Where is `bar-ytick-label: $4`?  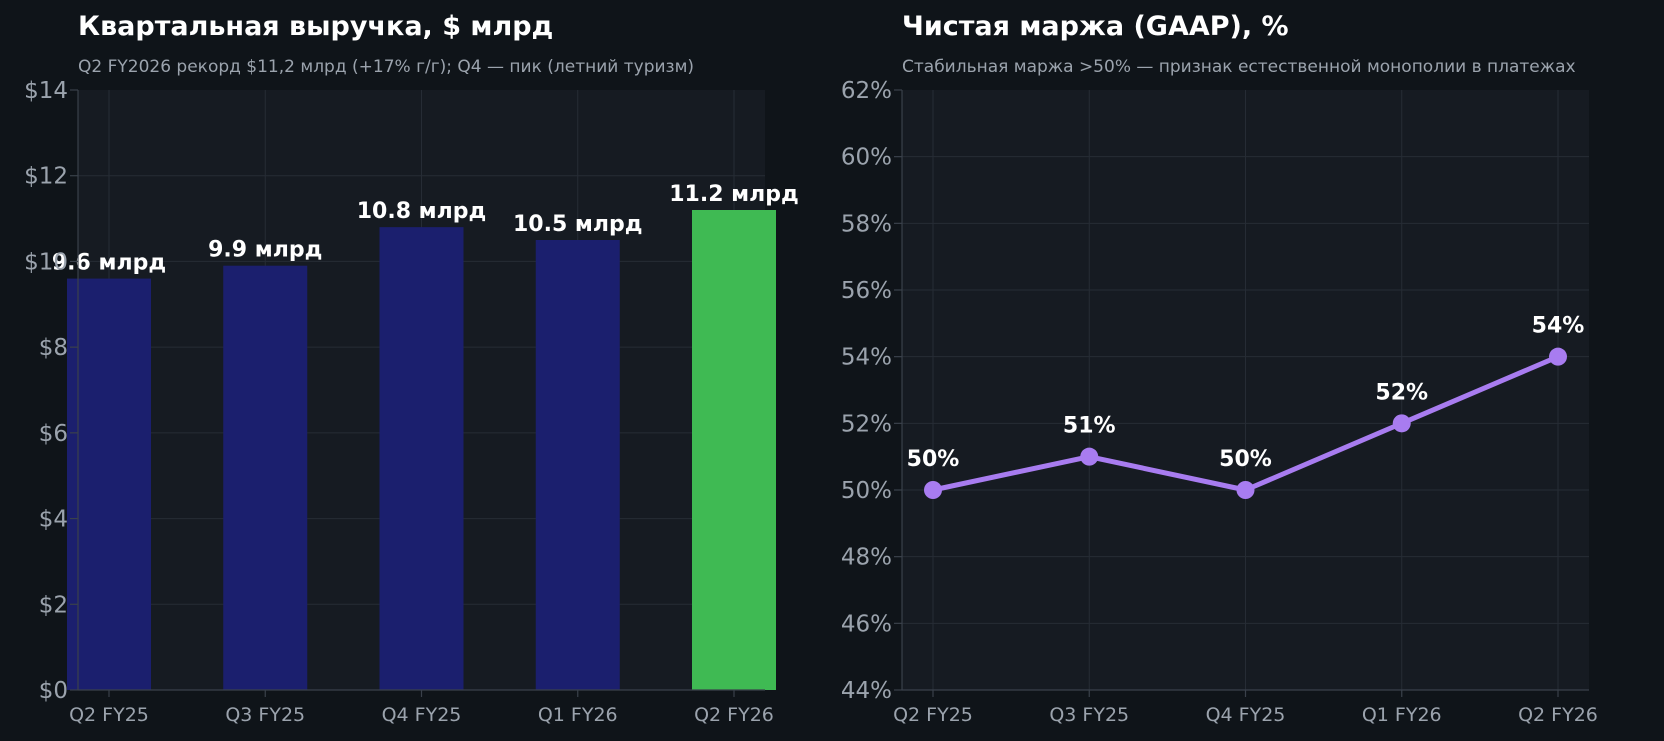 bar-ytick-label: $4 is located at coordinates (53, 520).